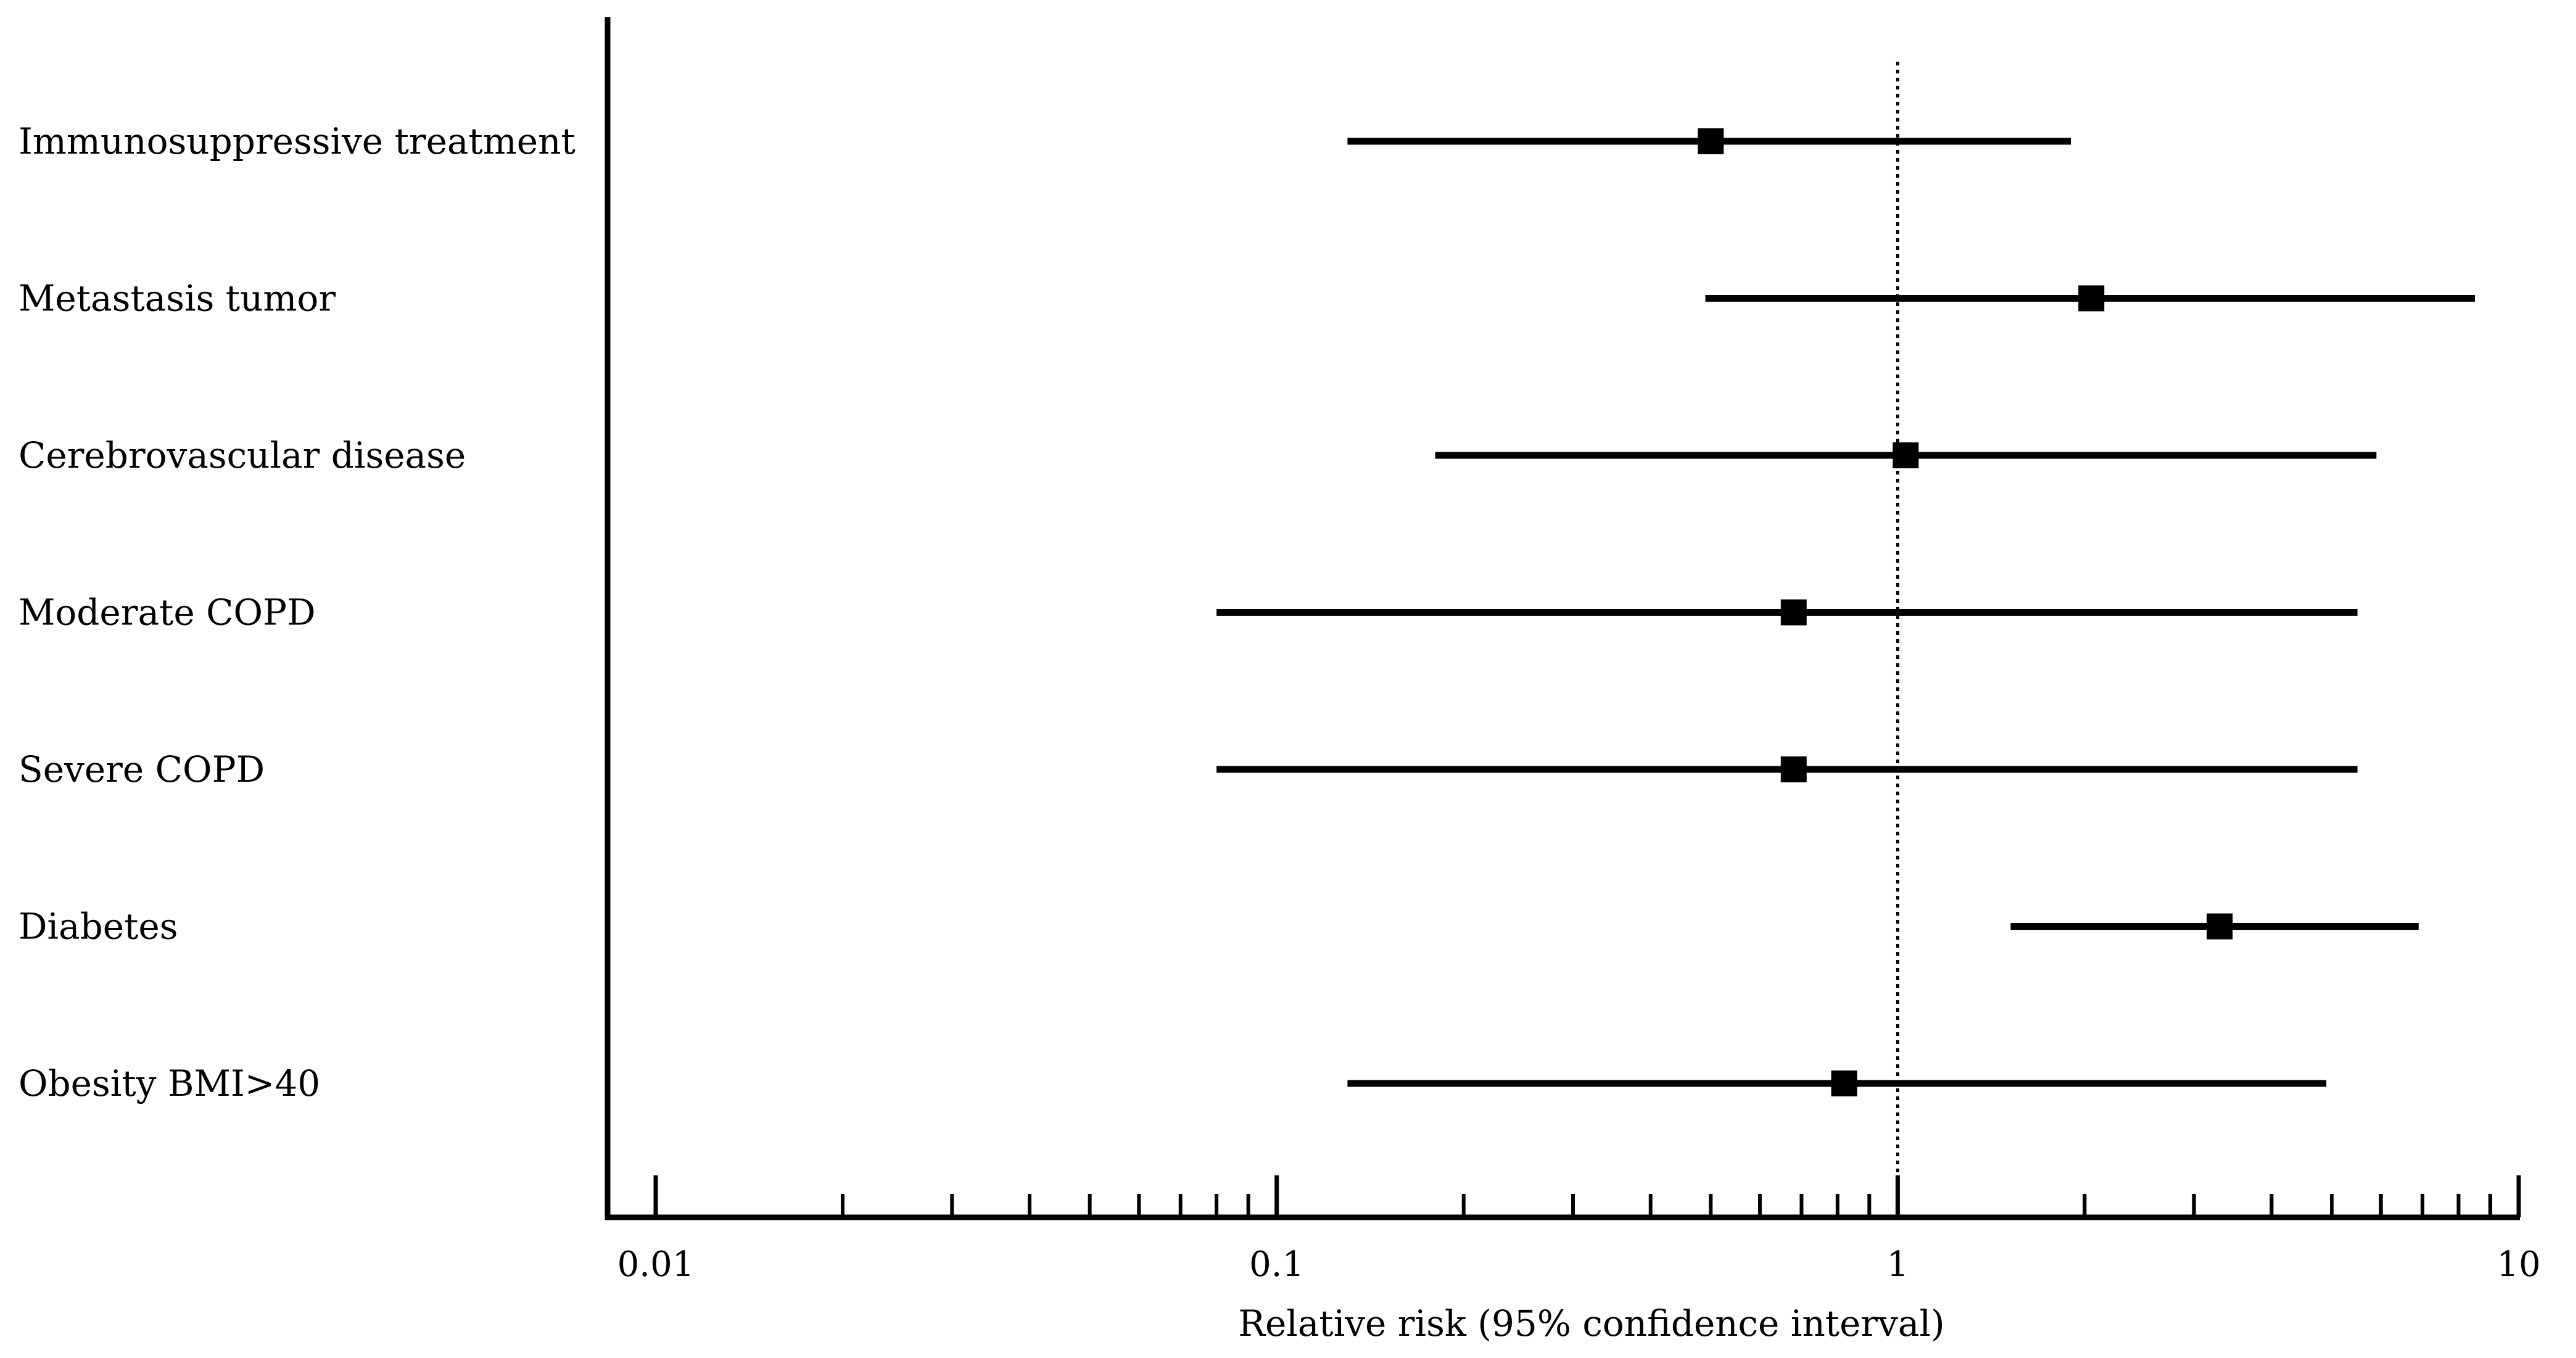 This screenshot has height=1358, width=2576. I want to click on x-tick-label: 10, so click(2518, 1265).